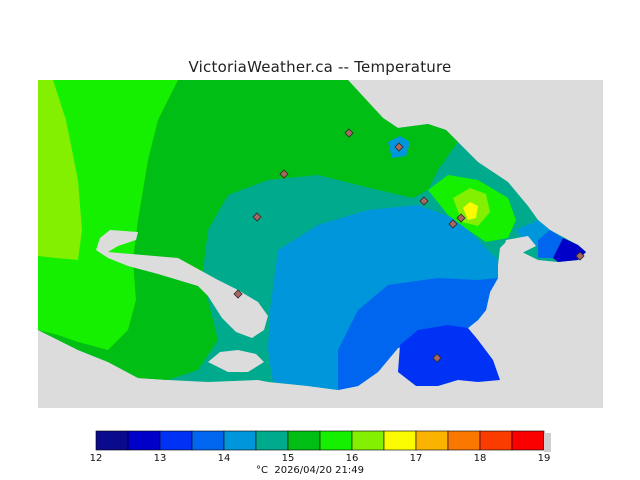  Describe the element at coordinates (544, 458) in the screenshot. I see `legend-tick-label: 19` at that location.